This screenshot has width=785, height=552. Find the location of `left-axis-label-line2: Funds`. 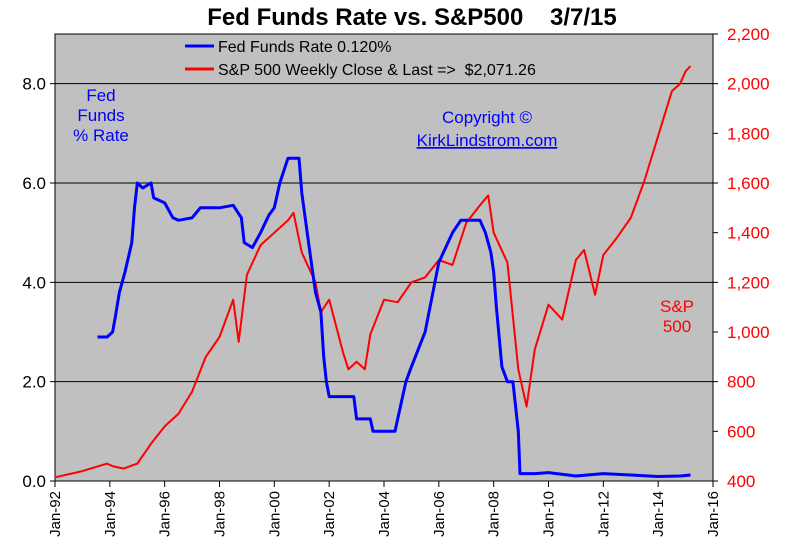

left-axis-label-line2: Funds is located at coordinates (100, 115).